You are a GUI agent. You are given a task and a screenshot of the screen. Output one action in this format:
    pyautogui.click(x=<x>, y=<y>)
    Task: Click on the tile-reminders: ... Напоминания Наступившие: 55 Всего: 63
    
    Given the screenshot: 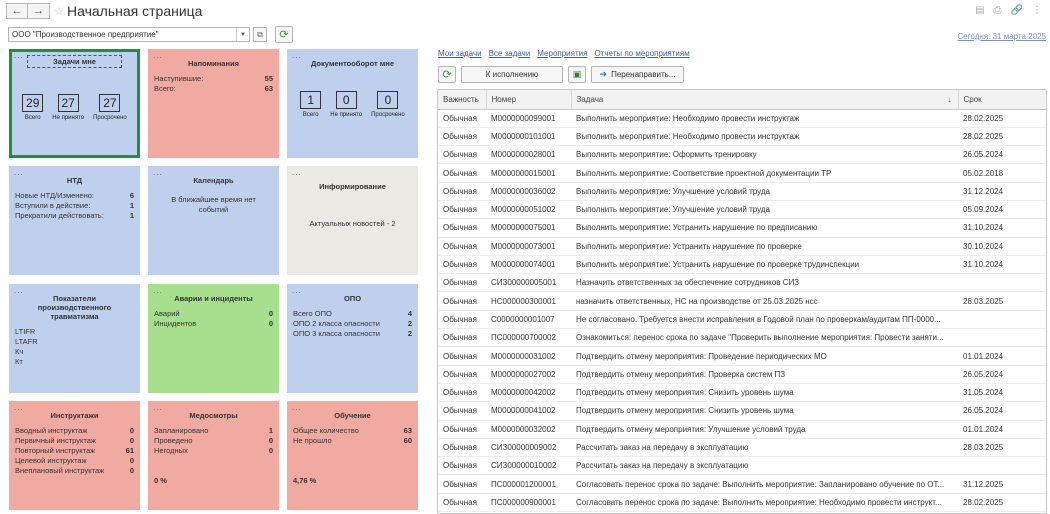 What is the action you would take?
    pyautogui.click(x=213, y=103)
    